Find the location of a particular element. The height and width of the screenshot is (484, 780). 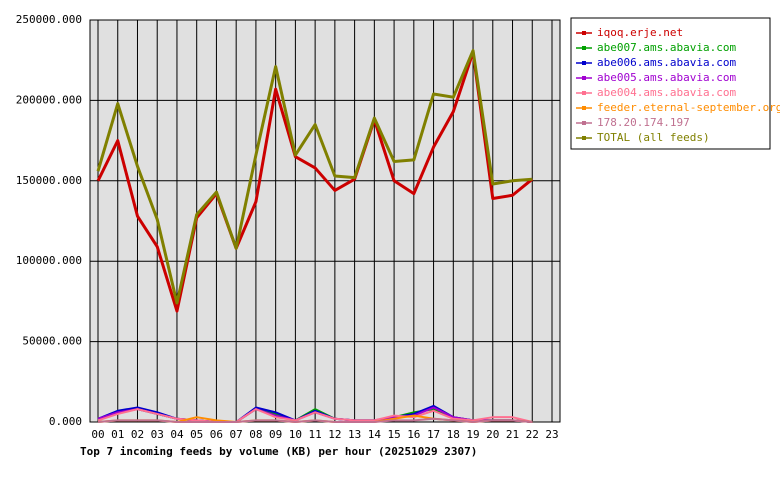

x-tick-label: 04 is located at coordinates (177, 434).